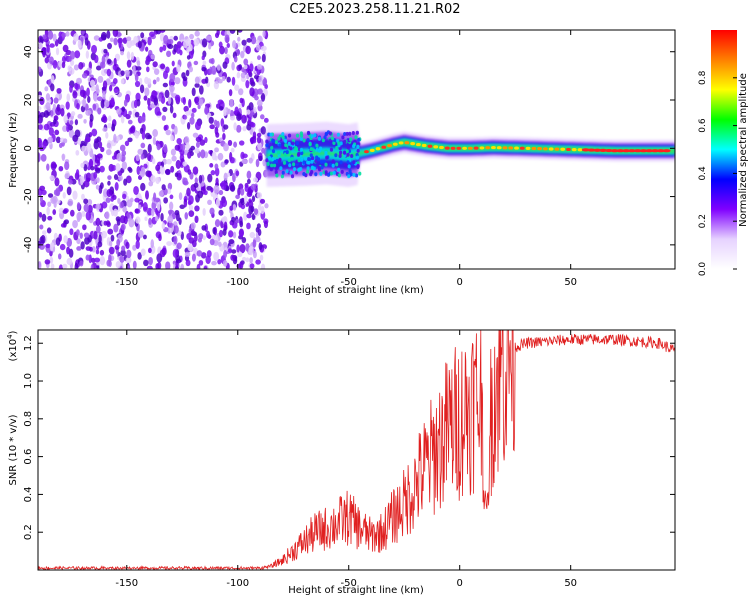 Image resolution: width=750 pixels, height=600 pixels. Describe the element at coordinates (470, 154) in the screenshot. I see `signal-band` at that location.